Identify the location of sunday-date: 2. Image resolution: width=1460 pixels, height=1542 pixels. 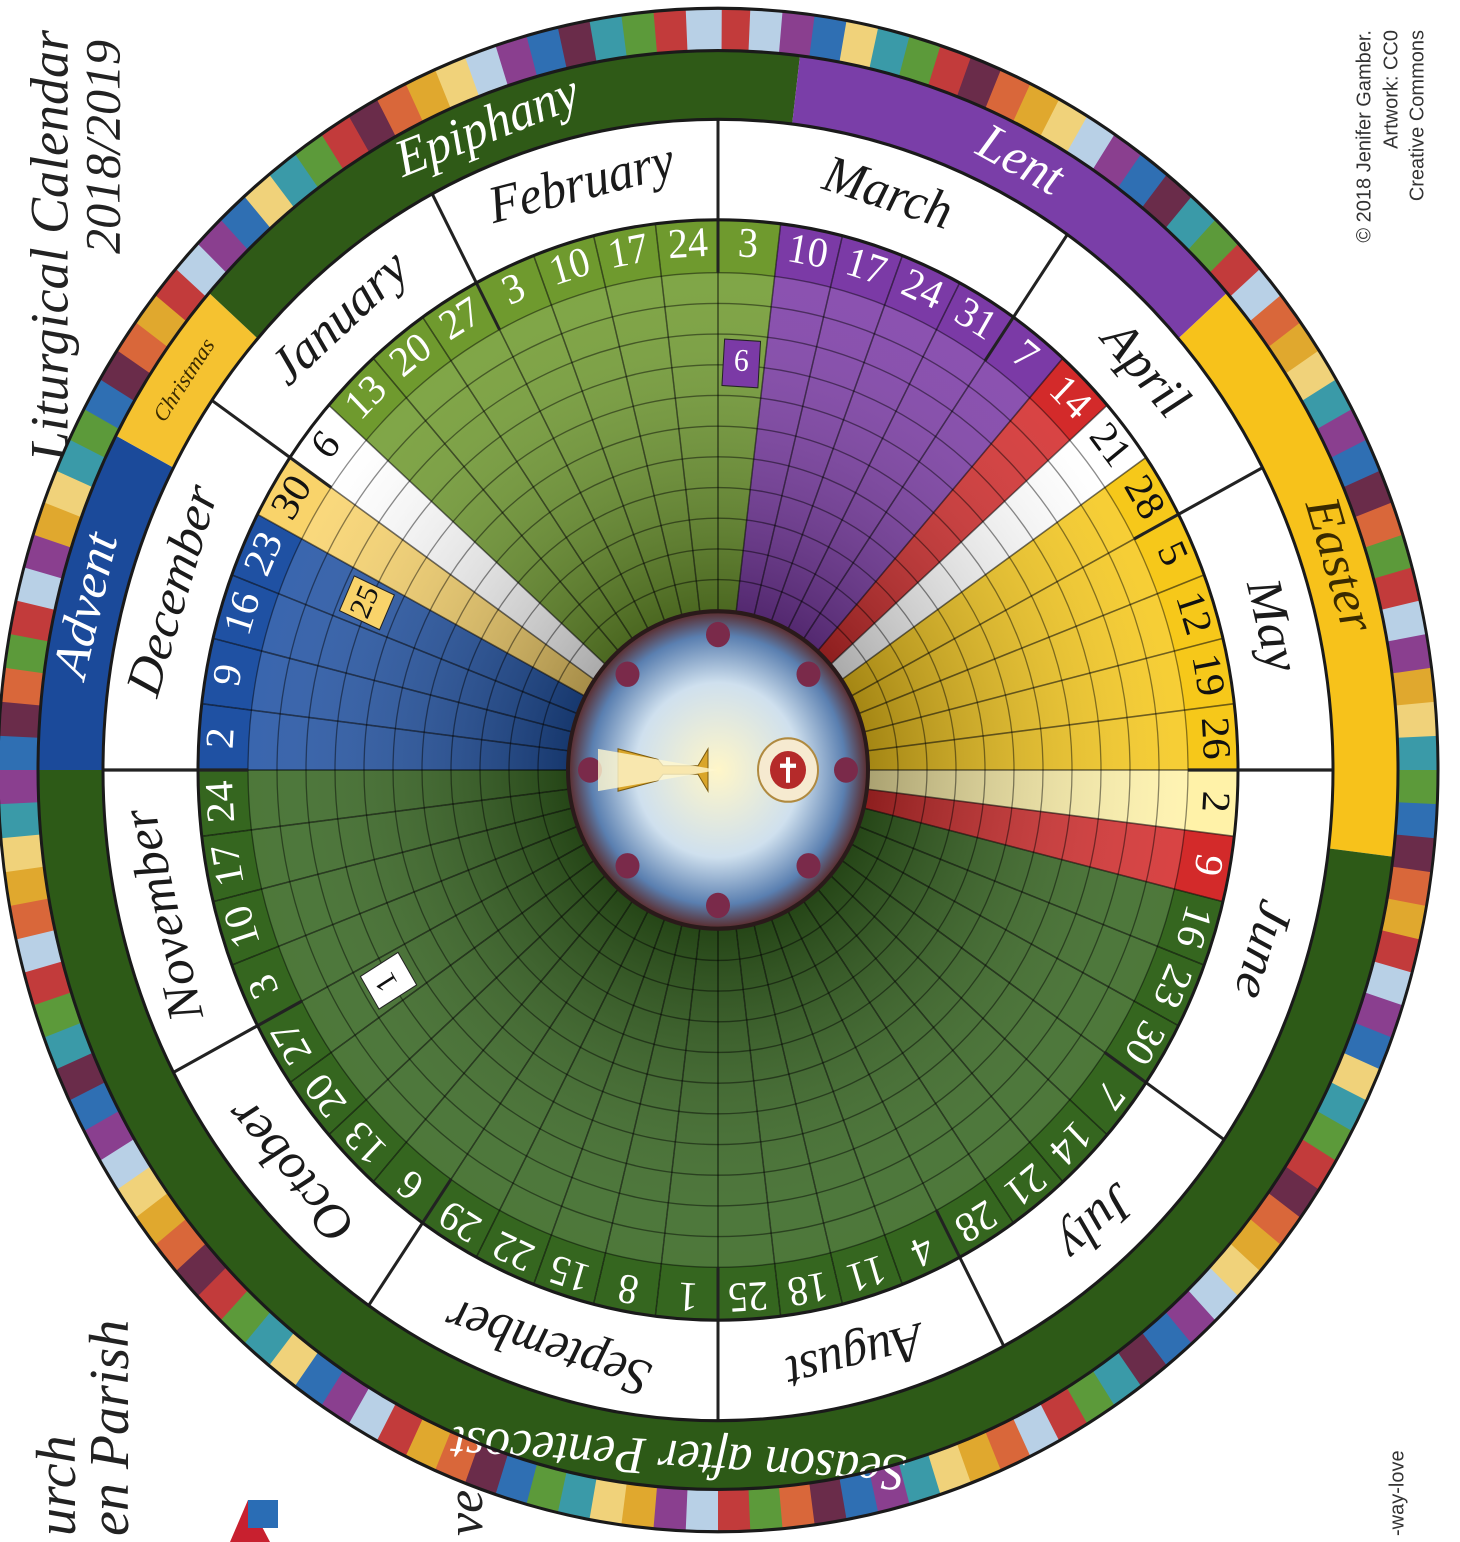
(220, 738).